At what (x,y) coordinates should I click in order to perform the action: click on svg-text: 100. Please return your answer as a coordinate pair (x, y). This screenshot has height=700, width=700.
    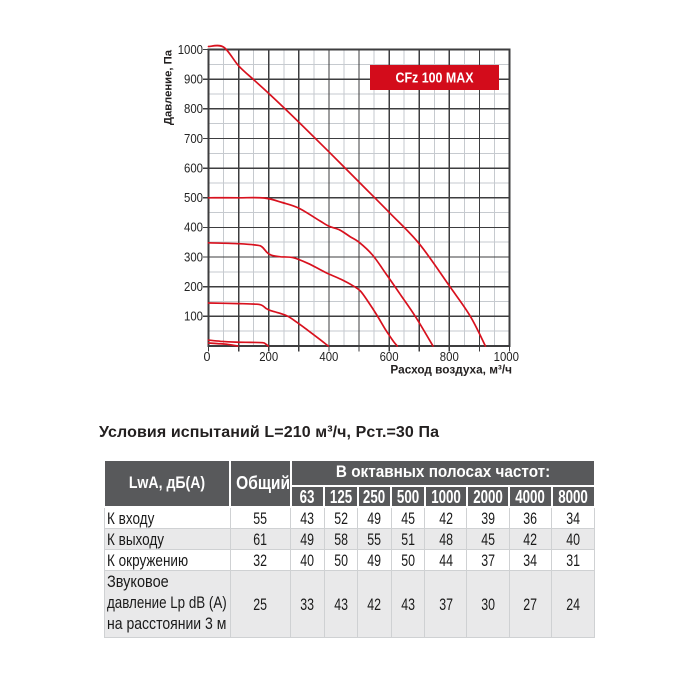
    Looking at the image, I should click on (193, 317).